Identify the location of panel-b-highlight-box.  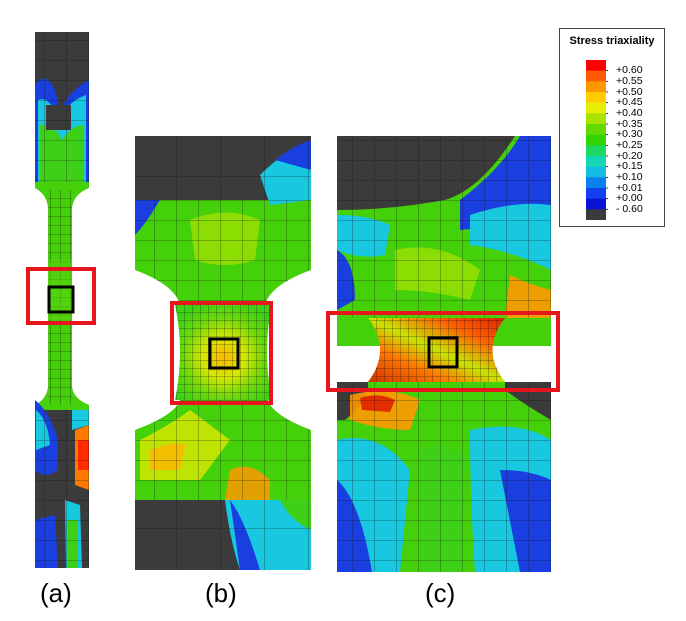
(221, 353).